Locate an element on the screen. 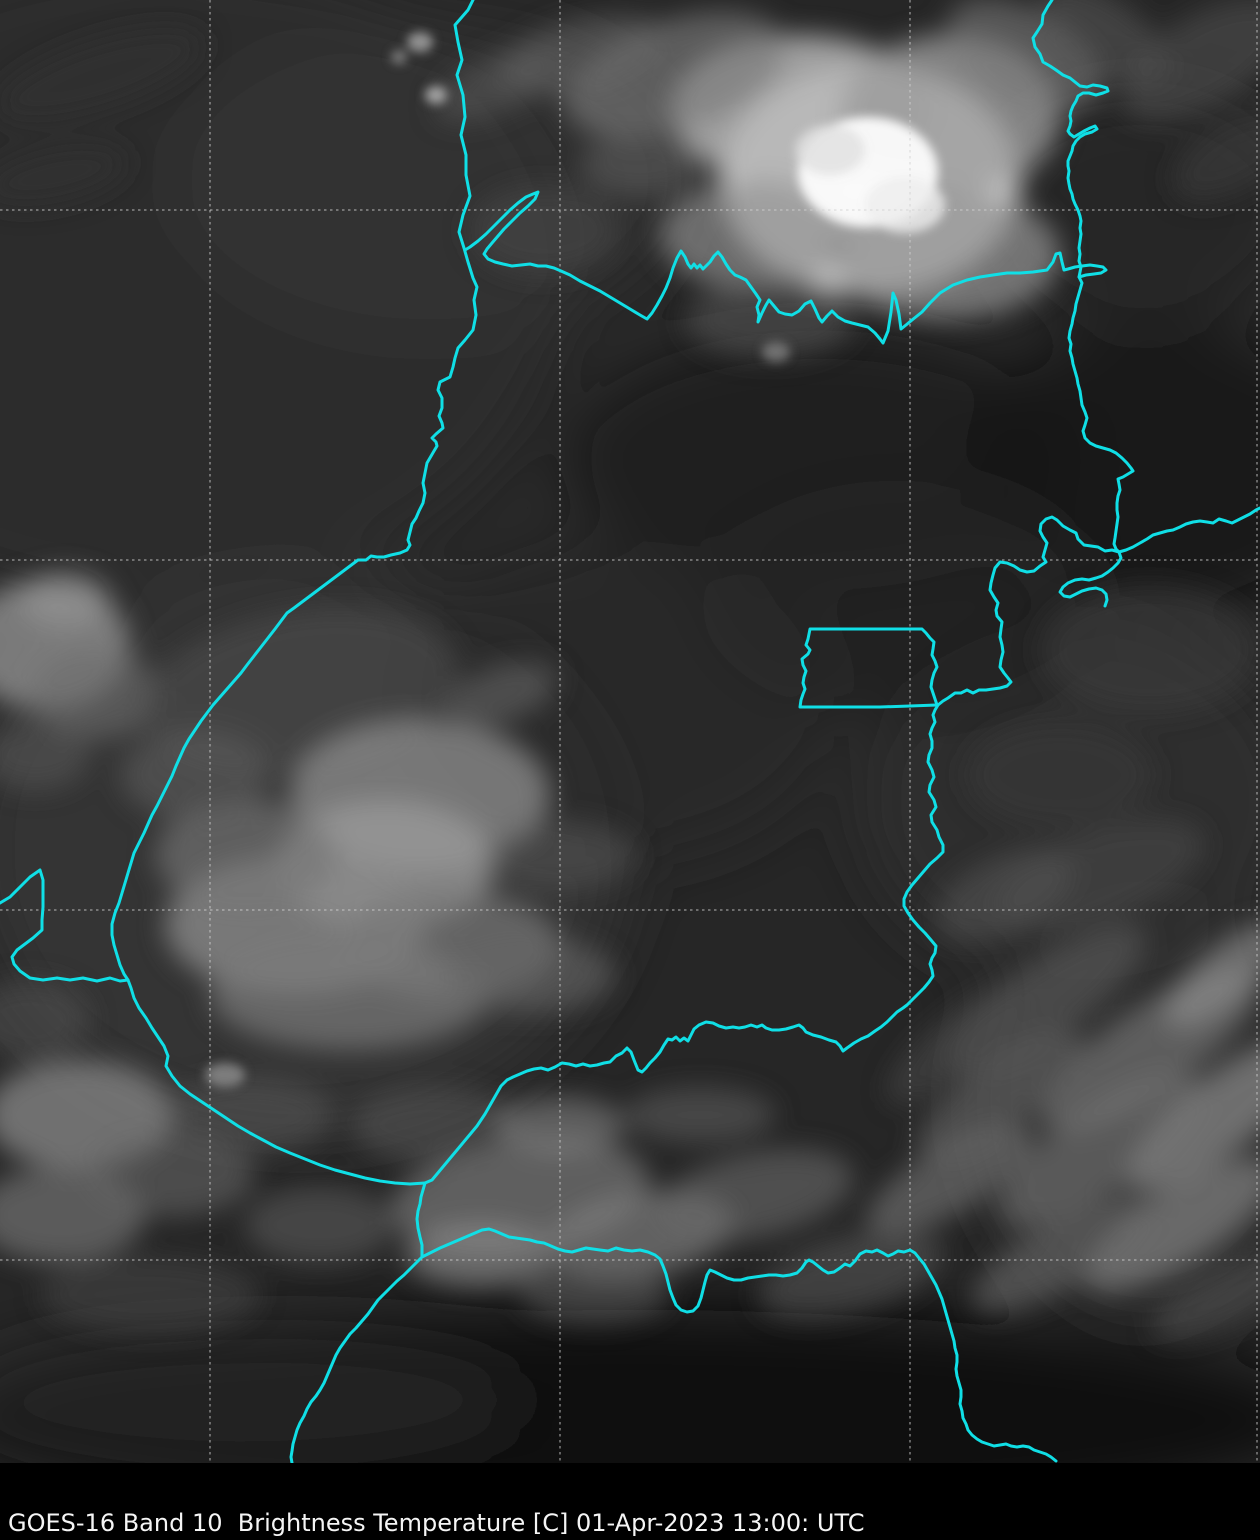 The height and width of the screenshot is (1540, 1260). state-border-north-border is located at coordinates (785, 267).